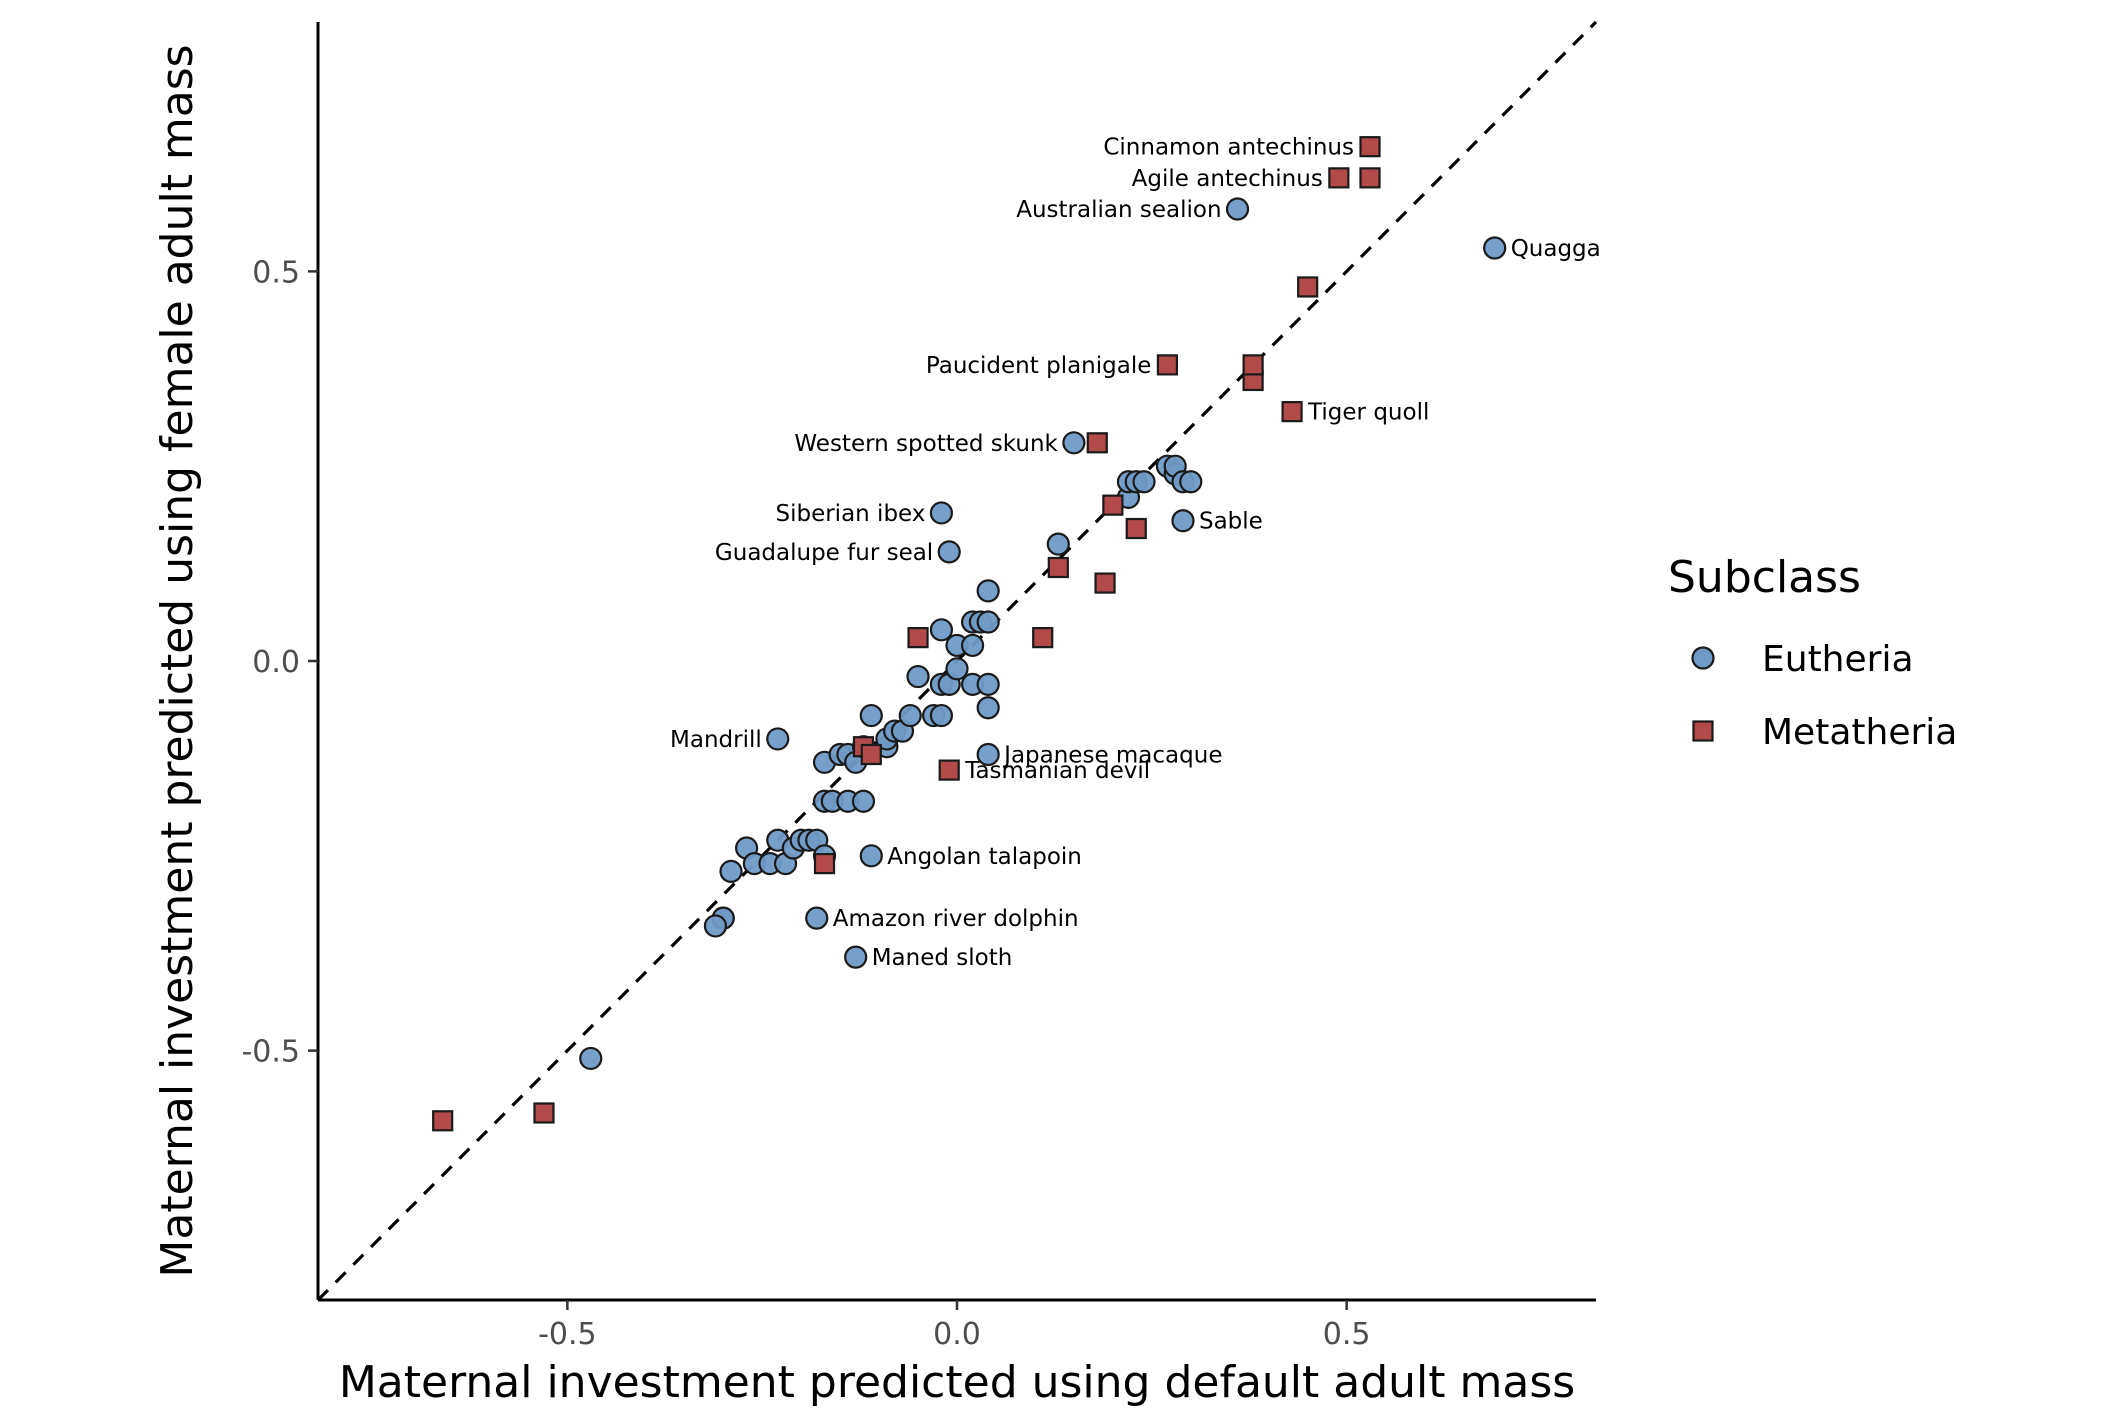  Describe the element at coordinates (984, 857) in the screenshot. I see `point-label: Angolan talapoin` at that location.